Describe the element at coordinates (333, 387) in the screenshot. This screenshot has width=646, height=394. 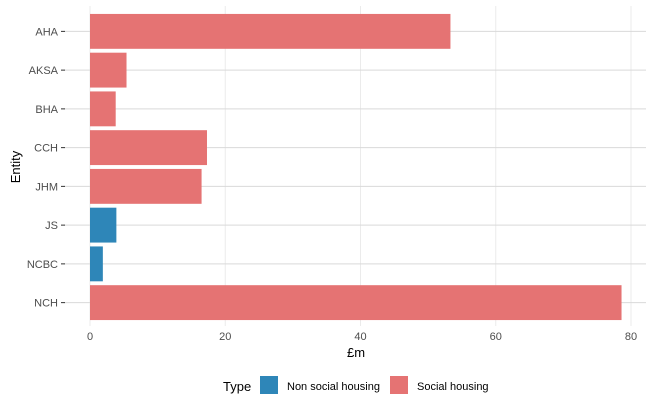
I see `legend-label-non-social-housing: Non social housing` at that location.